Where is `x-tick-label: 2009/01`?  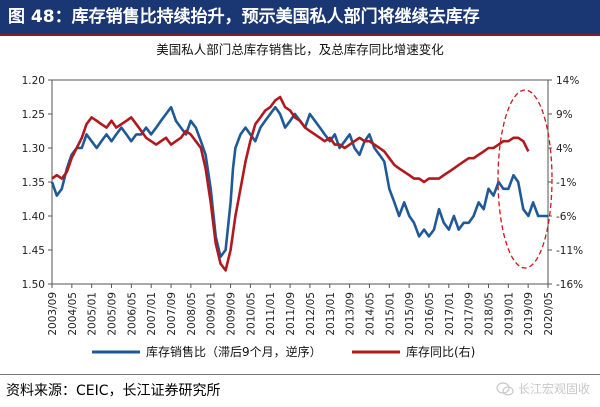
x-tick-label: 2009/01 is located at coordinates (212, 314).